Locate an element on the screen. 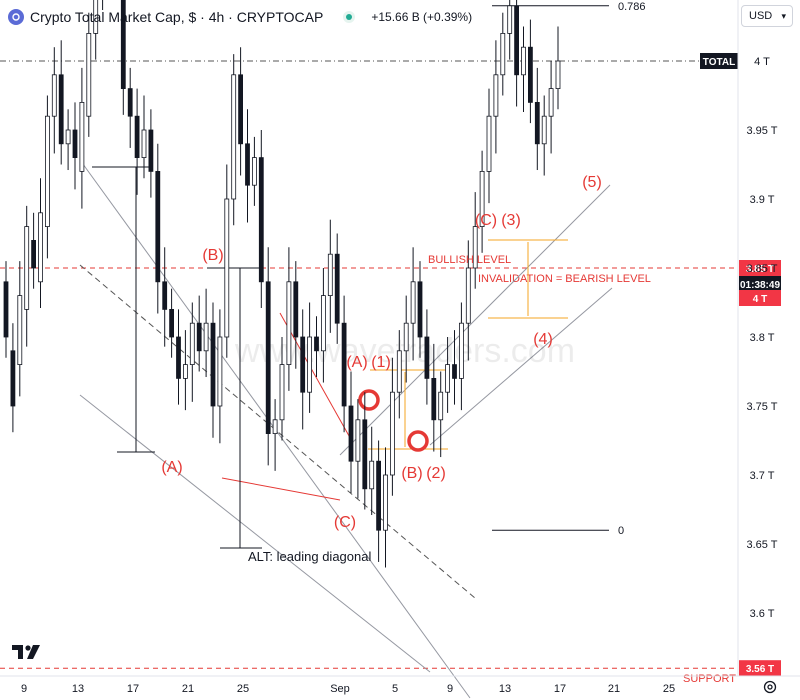 The width and height of the screenshot is (800, 700). wave-label: (C) is located at coordinates (486, 220).